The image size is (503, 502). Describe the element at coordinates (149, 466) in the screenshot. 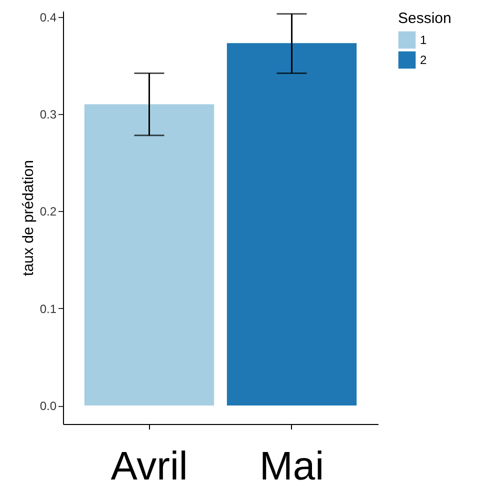

I see `x-tick-label: Avril` at that location.